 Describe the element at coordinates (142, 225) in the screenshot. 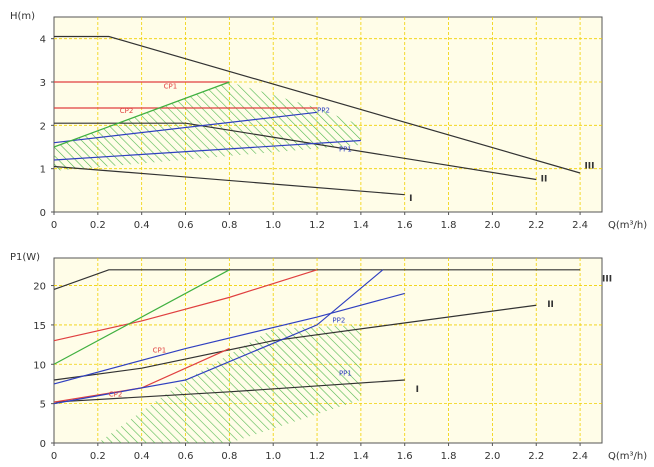

I see `head-x-tick-label: 0.4` at that location.